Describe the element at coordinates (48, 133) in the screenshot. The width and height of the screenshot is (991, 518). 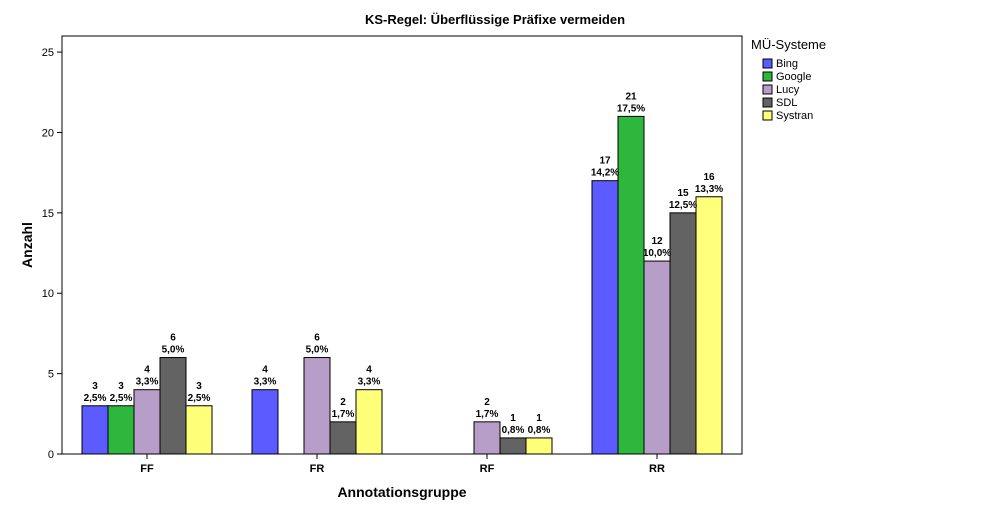
I see `y-tick-label: 20` at that location.